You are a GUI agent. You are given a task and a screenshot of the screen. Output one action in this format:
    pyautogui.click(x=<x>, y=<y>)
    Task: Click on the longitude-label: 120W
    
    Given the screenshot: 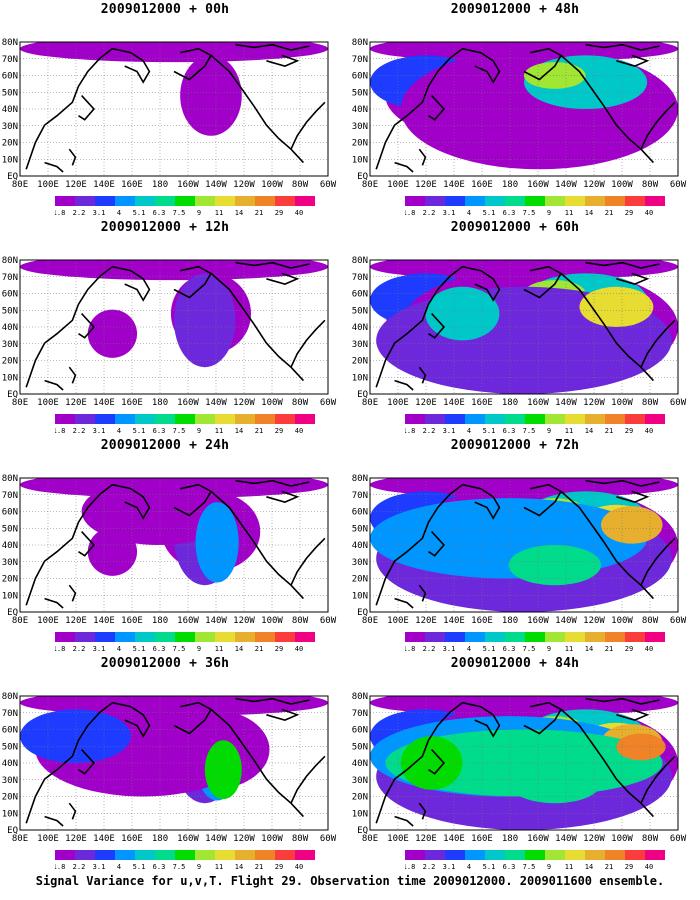 What is the action you would take?
    pyautogui.click(x=594, y=621)
    